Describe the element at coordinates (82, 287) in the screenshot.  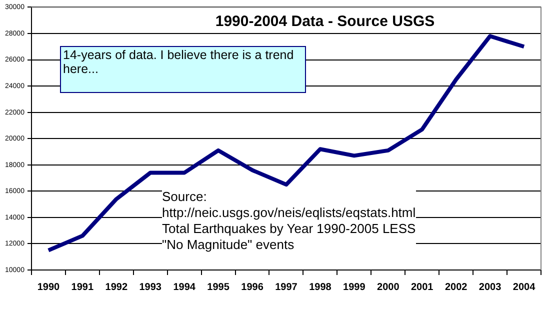
I see `x-tick-label: 1991` at that location.